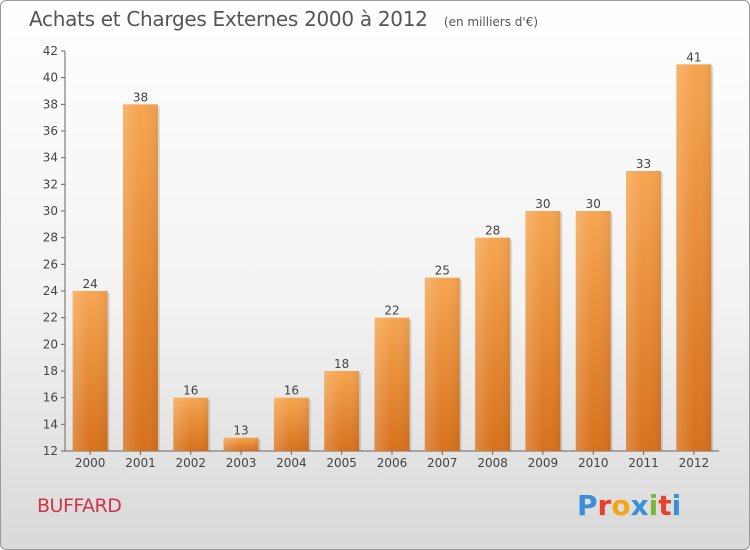 The image size is (750, 550). I want to click on y-tick-label: 28, so click(50, 238).